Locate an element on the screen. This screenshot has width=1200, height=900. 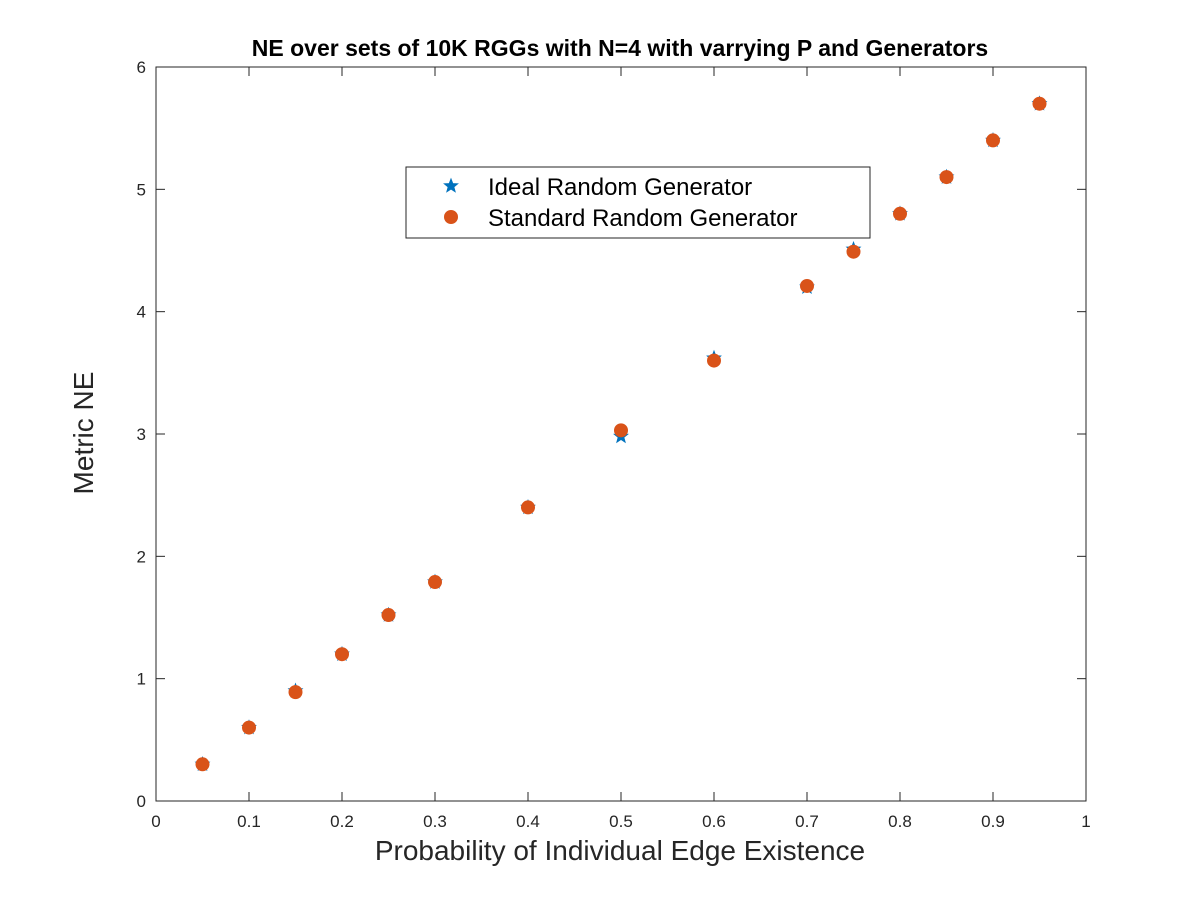
x-tick-label: 0.2 is located at coordinates (342, 821).